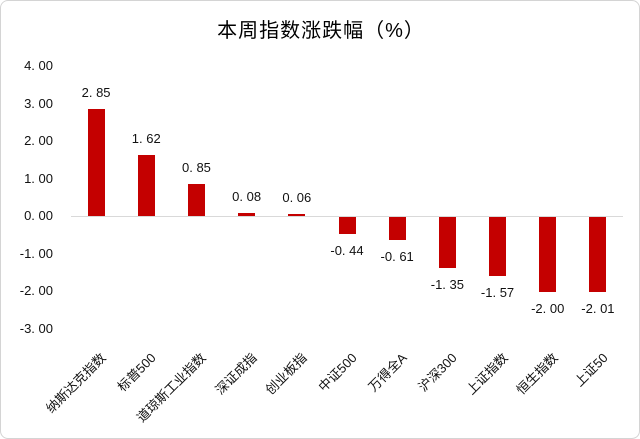 This screenshot has height=439, width=640. Describe the element at coordinates (76, 383) in the screenshot. I see `x-axis-category-label: 纳斯达克指数` at that location.